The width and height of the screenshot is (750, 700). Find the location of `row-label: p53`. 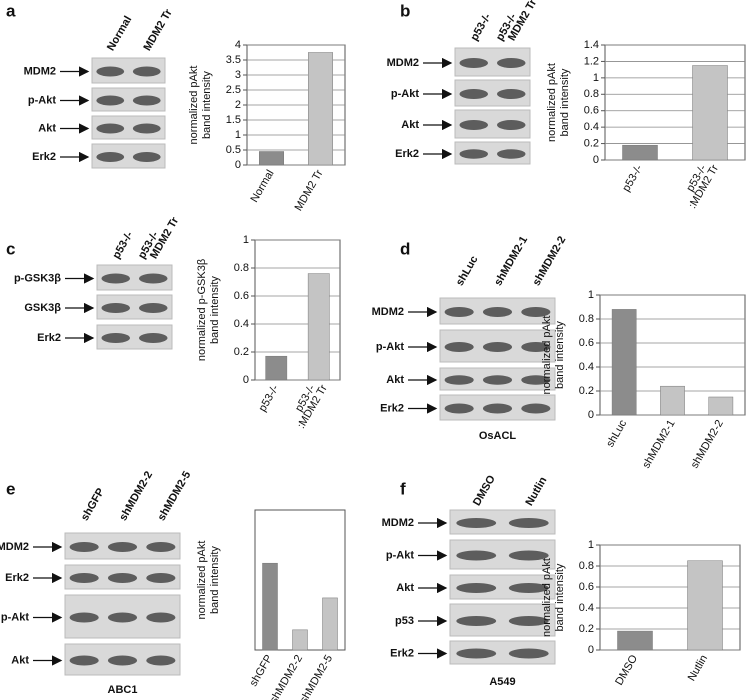

row-label: p53 is located at coordinates (404, 621).